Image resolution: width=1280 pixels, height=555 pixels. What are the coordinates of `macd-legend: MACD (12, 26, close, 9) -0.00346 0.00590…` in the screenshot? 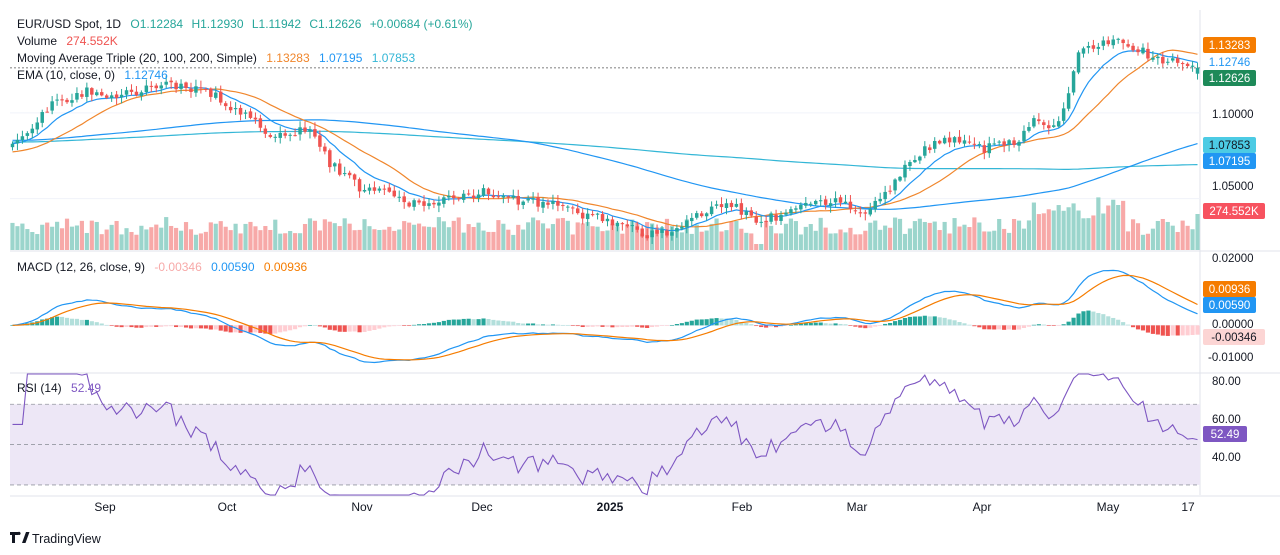 It's located at (162, 267).